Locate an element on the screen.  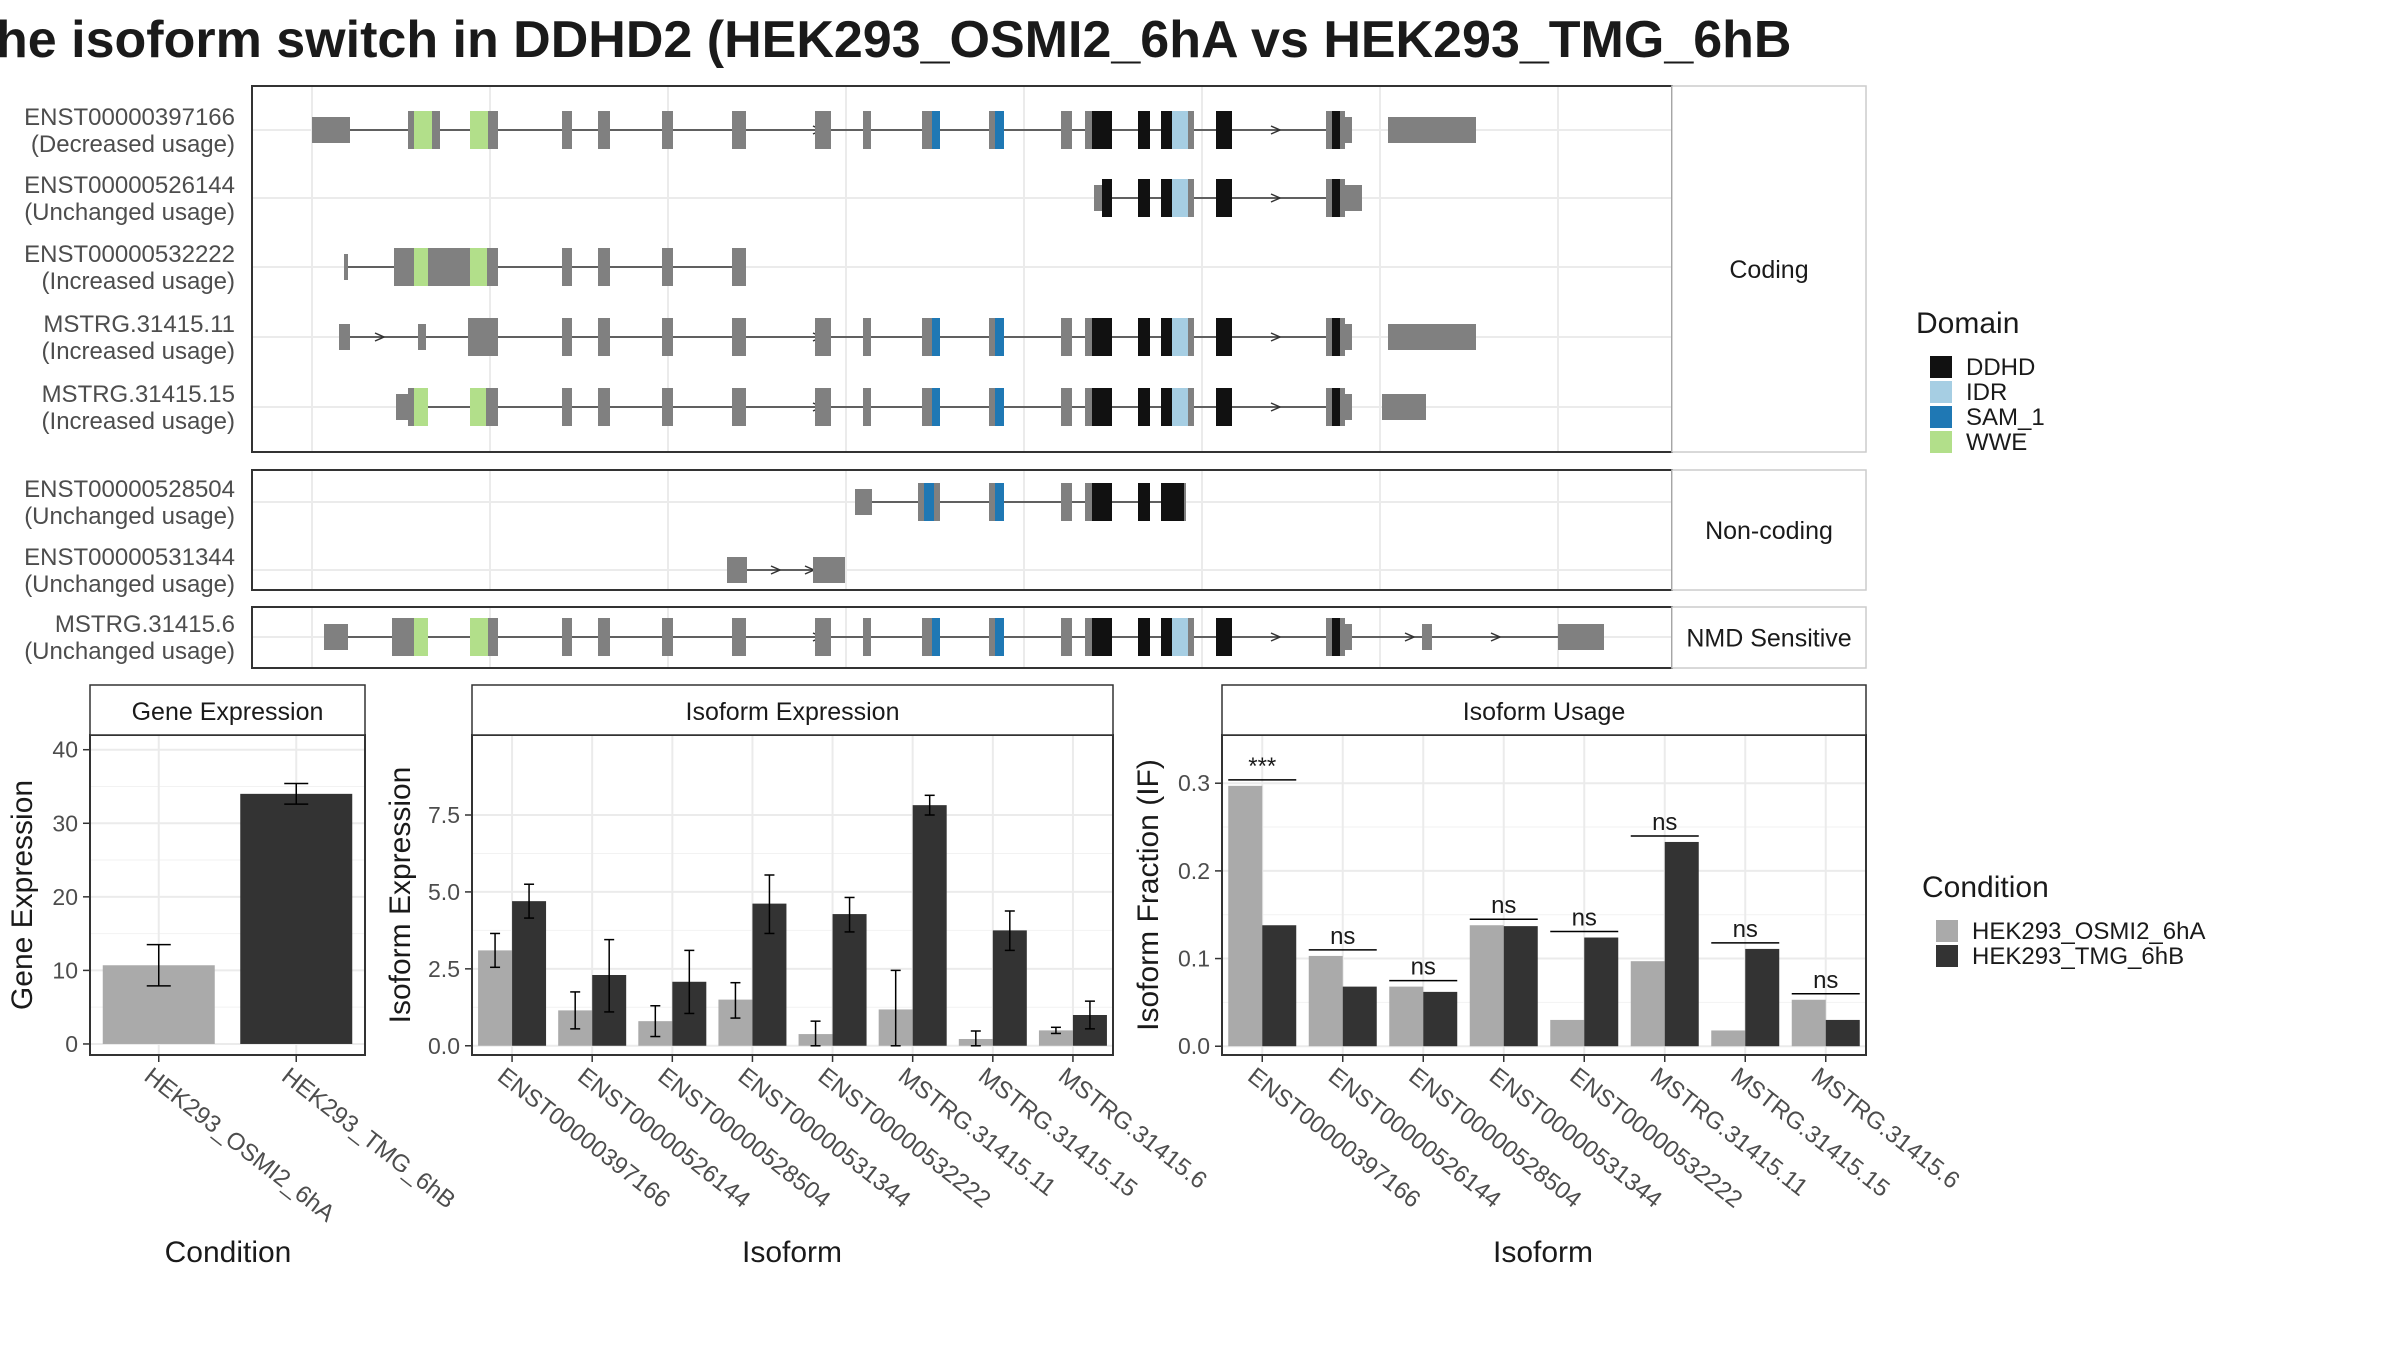
x-axis-title: Isoform is located at coordinates (792, 1252).